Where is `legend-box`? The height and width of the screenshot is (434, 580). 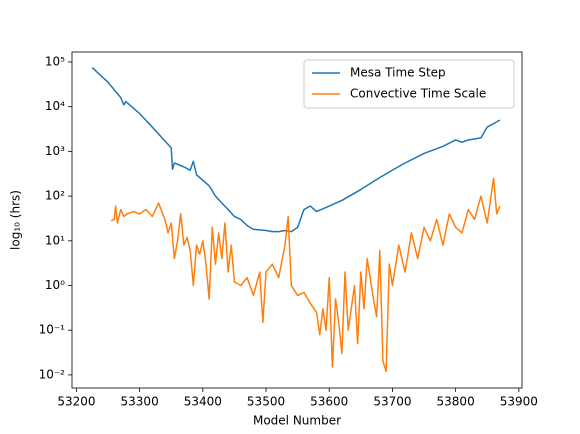 legend-box is located at coordinates (409, 84).